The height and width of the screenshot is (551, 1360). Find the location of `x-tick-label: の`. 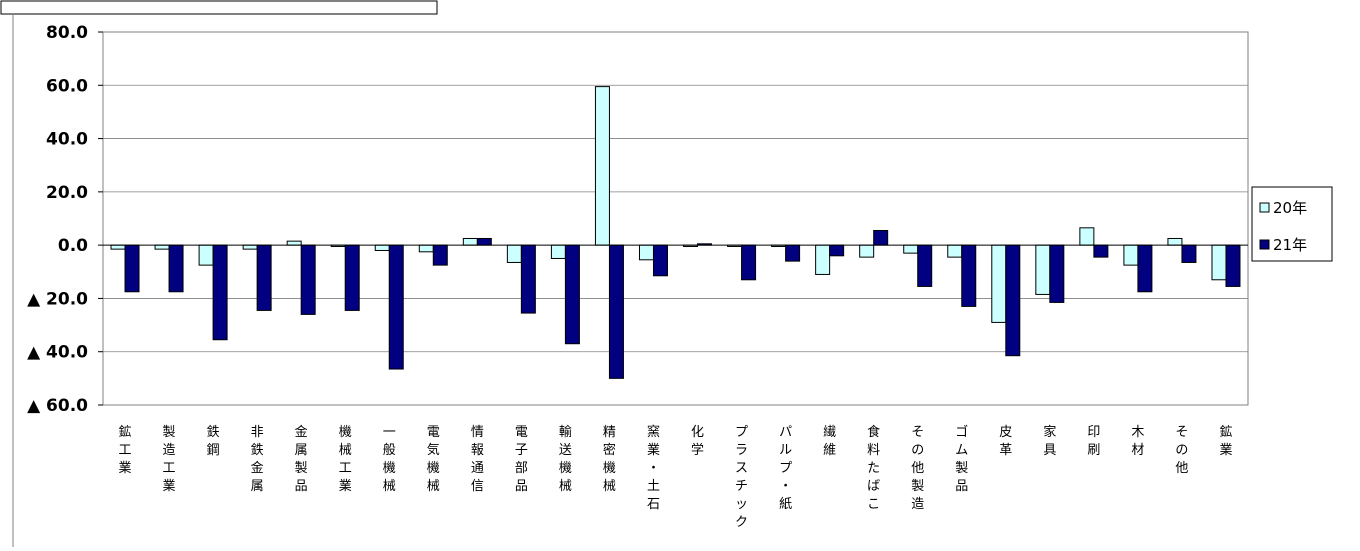

x-tick-label: の is located at coordinates (917, 450).